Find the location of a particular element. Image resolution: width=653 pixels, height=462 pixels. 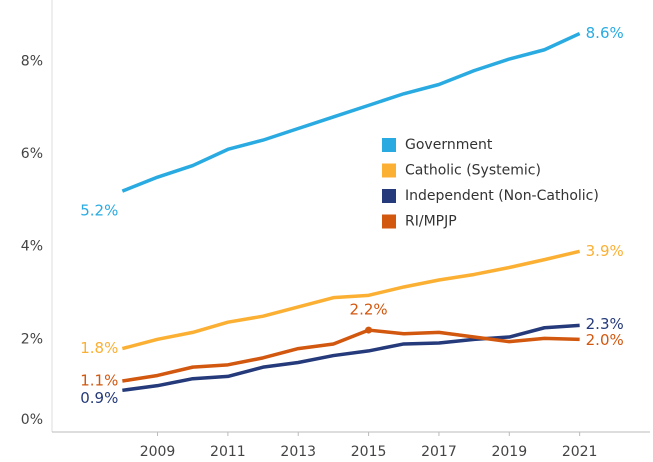

value-label: 8.6% is located at coordinates (605, 33).